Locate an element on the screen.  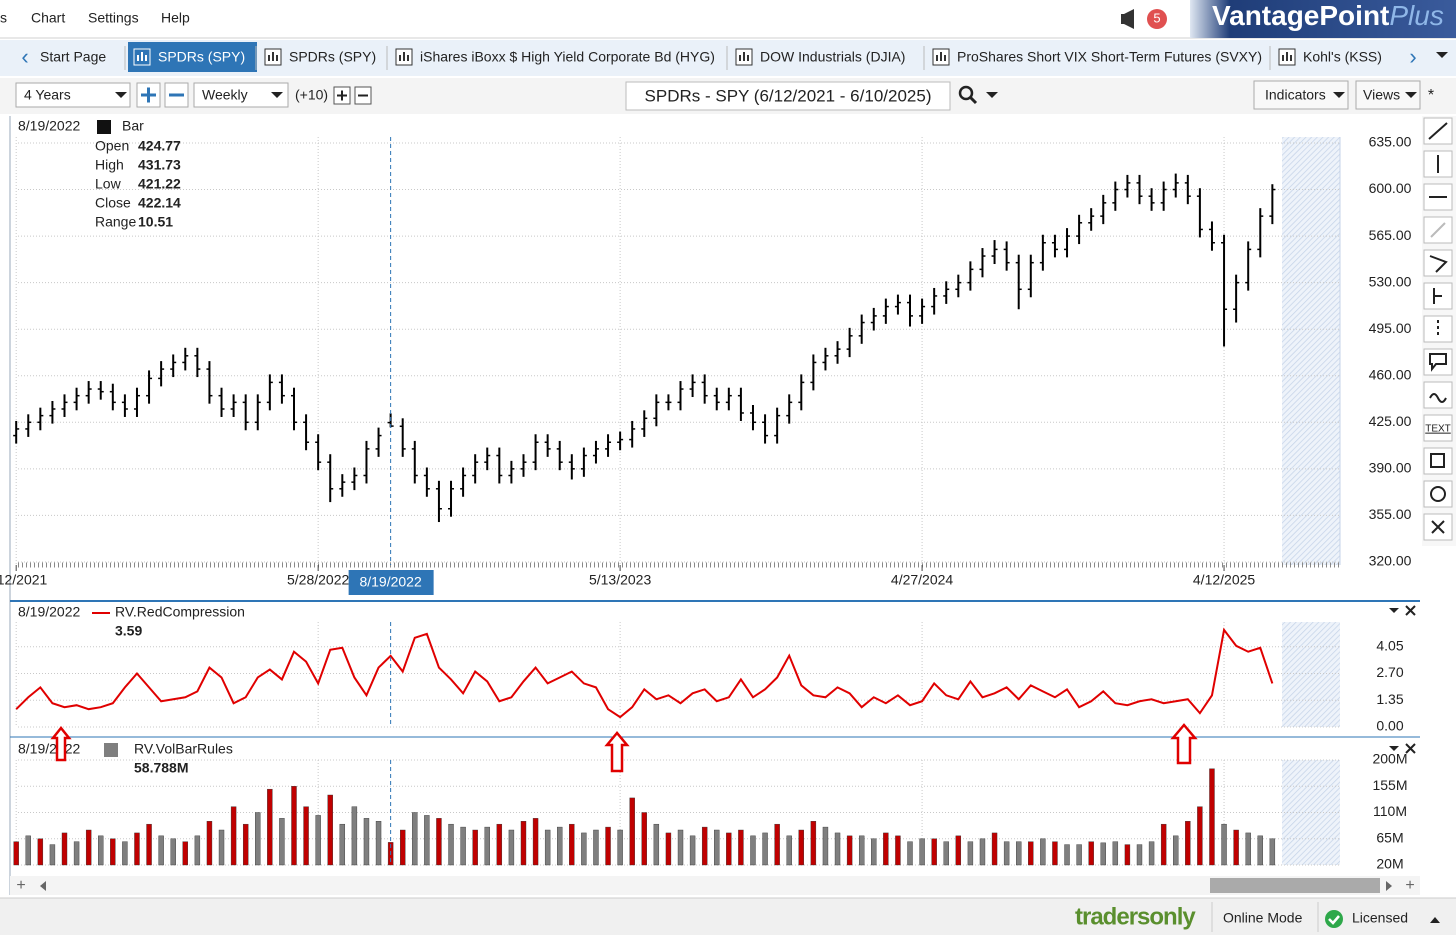
readout-value: 422.14 is located at coordinates (159, 203).